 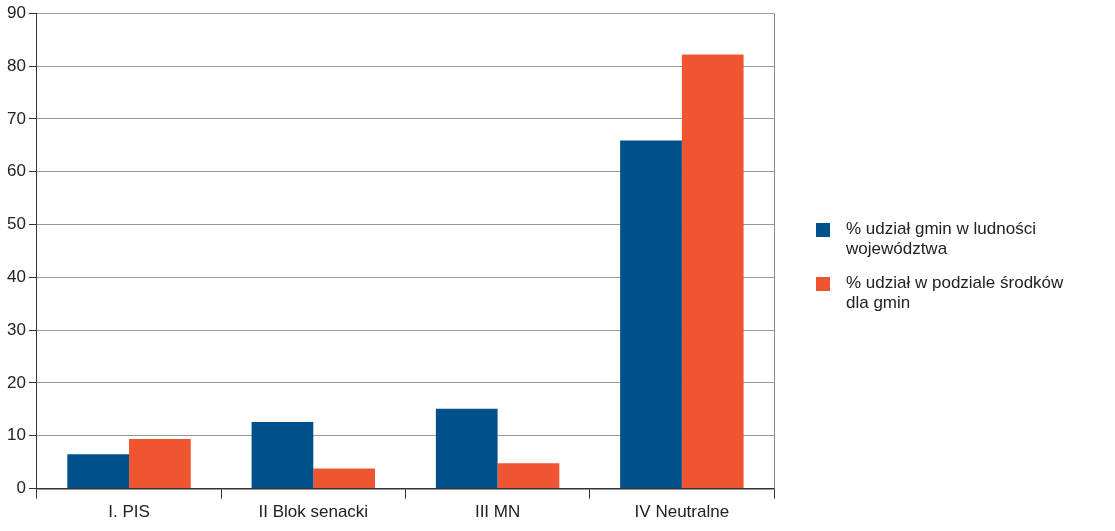 I want to click on x-tick-label: II Blok senacki, so click(x=313, y=512).